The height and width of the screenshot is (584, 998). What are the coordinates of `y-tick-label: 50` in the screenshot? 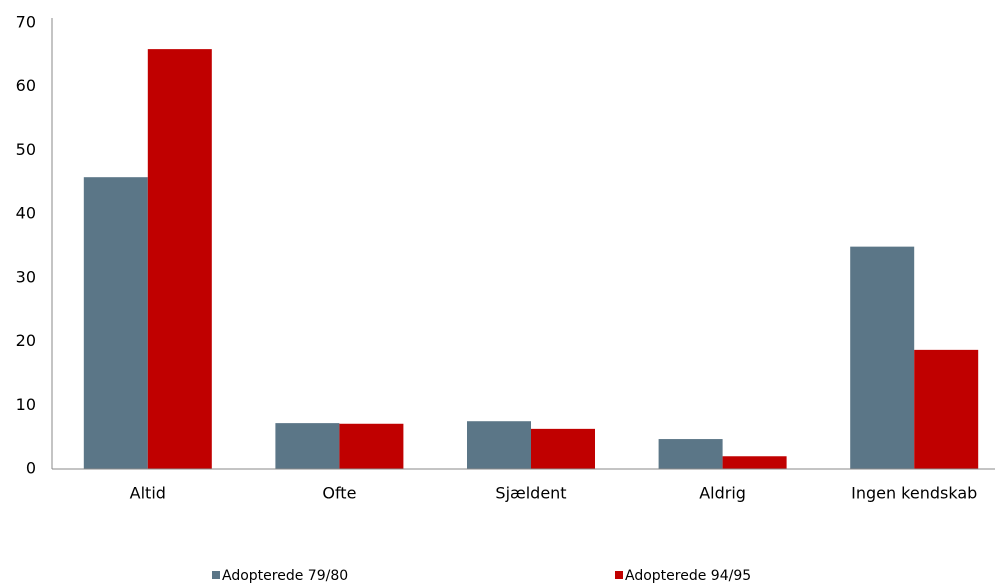 It's located at (26, 149).